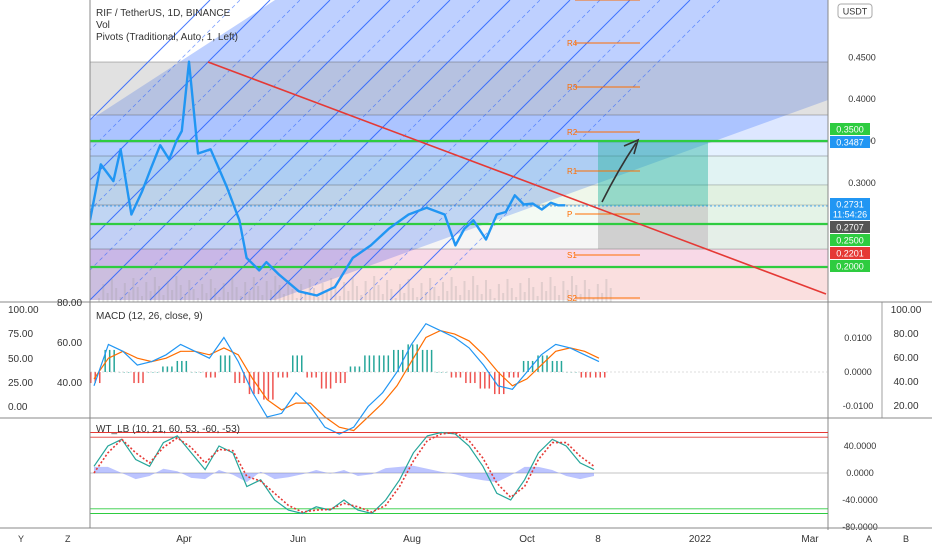 Image resolution: width=932 pixels, height=550 pixels. Describe the element at coordinates (905, 358) in the screenshot. I see `rsi-right-tick: 60.00` at that location.